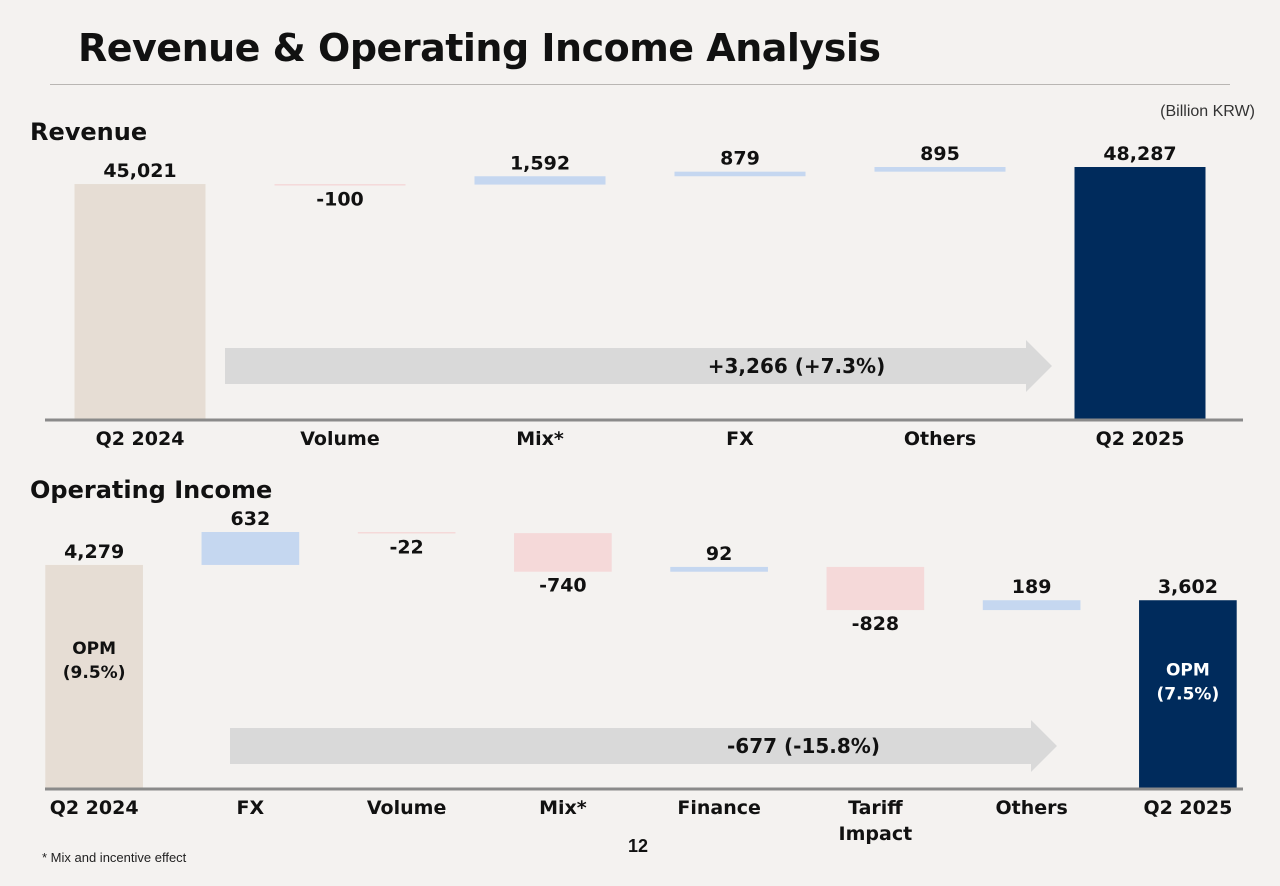 The height and width of the screenshot is (886, 1280). What do you see at coordinates (643, 746) in the screenshot?
I see `oi-change-arrow` at bounding box center [643, 746].